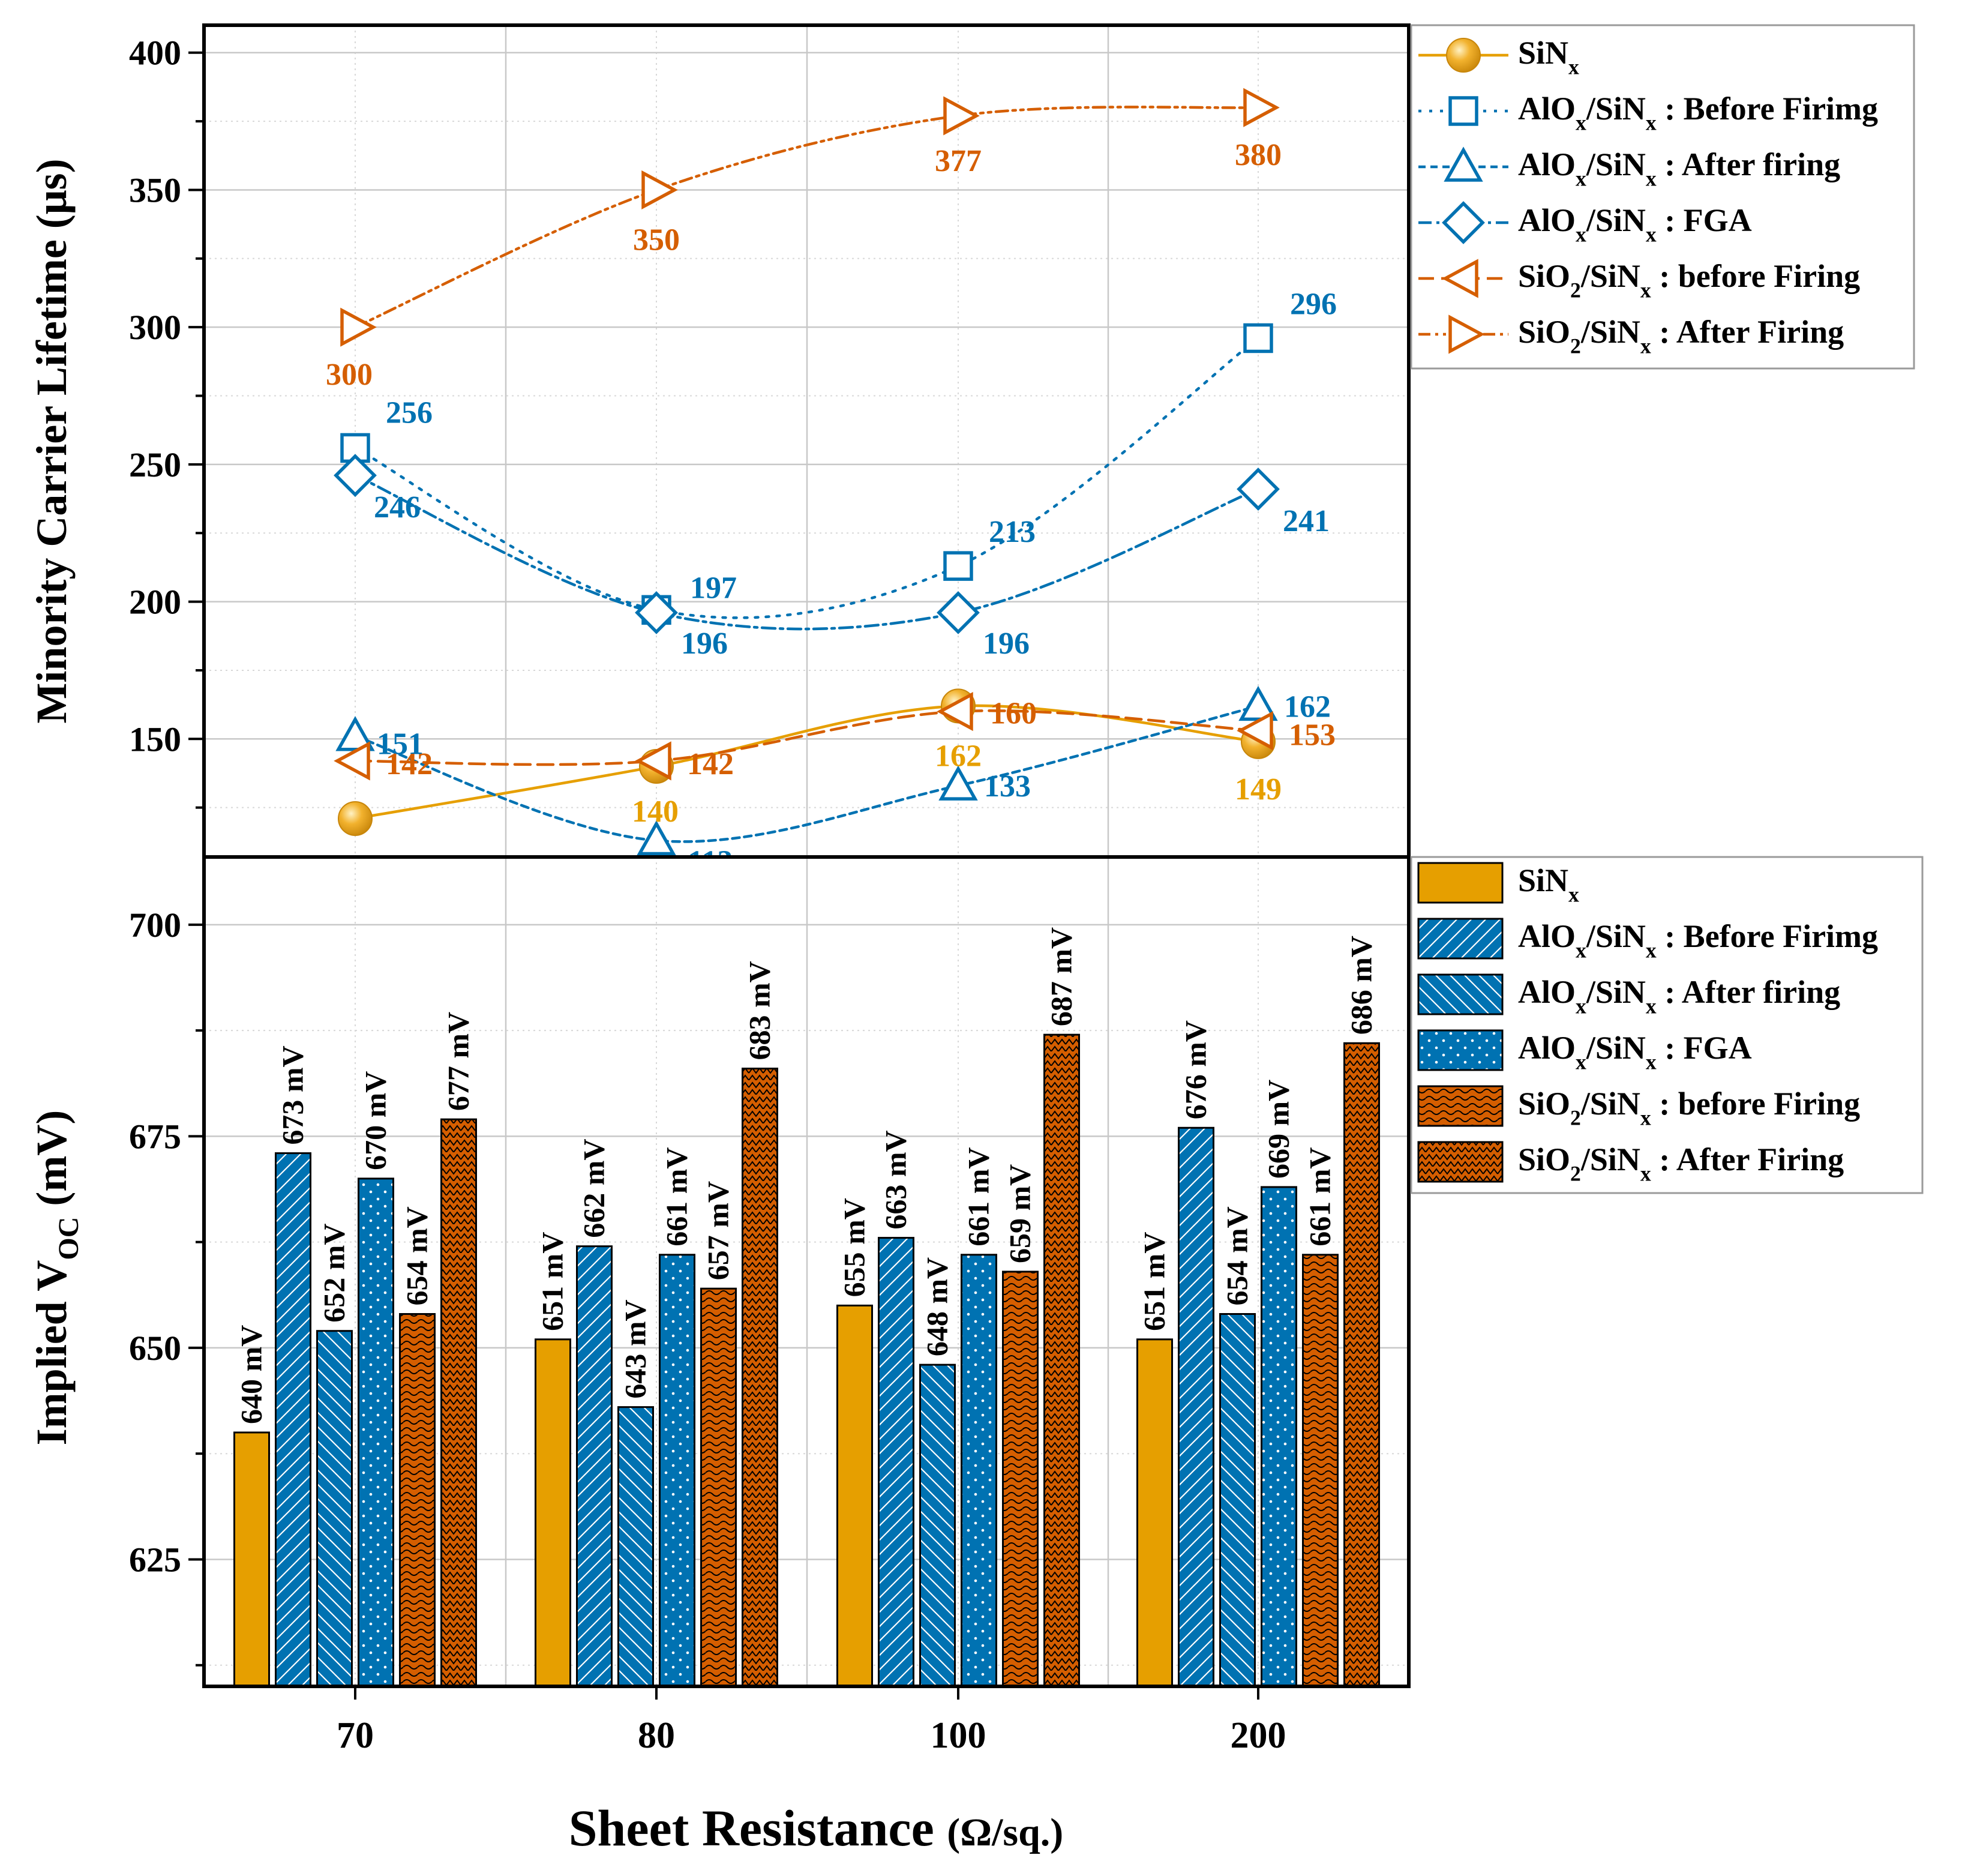 The width and height of the screenshot is (1962, 1876). I want to click on voc-legend-label-sio2_after: SiO2/SiNx : After Firing, so click(1681, 1163).